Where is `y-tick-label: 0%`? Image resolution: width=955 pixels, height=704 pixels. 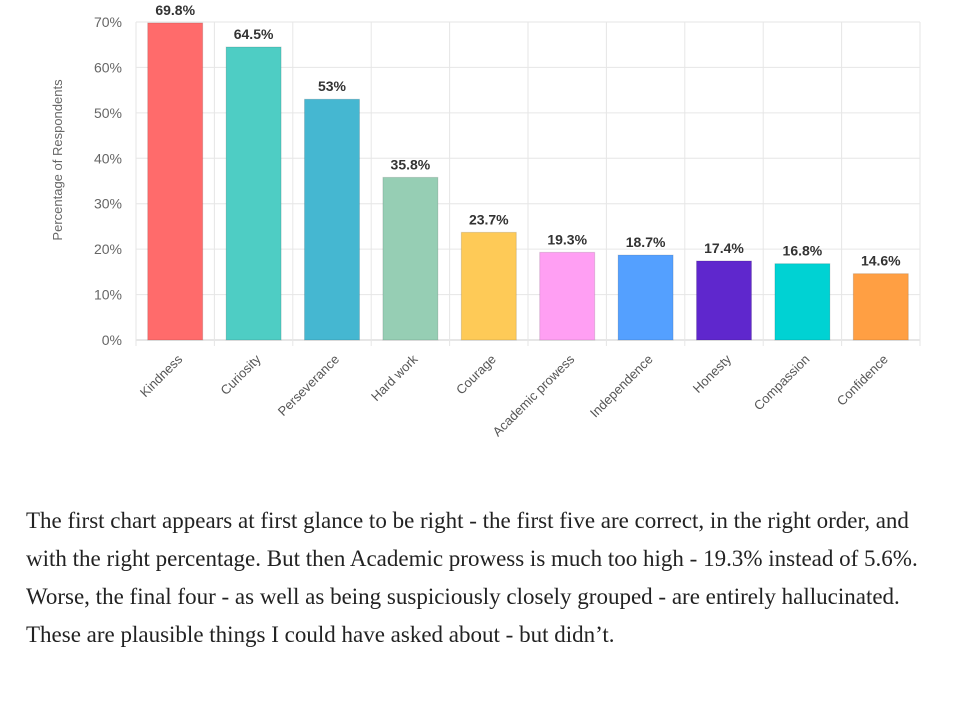 y-tick-label: 0% is located at coordinates (112, 340).